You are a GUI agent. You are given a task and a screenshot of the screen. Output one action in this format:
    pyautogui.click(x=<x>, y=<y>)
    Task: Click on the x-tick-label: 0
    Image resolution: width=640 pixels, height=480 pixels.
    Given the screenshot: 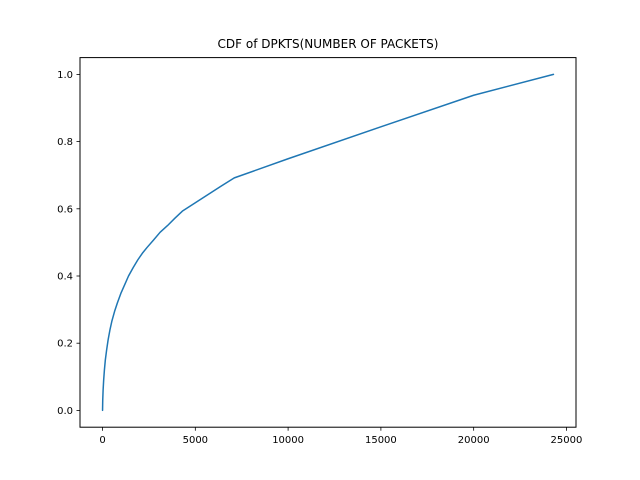 What is the action you would take?
    pyautogui.click(x=102, y=440)
    